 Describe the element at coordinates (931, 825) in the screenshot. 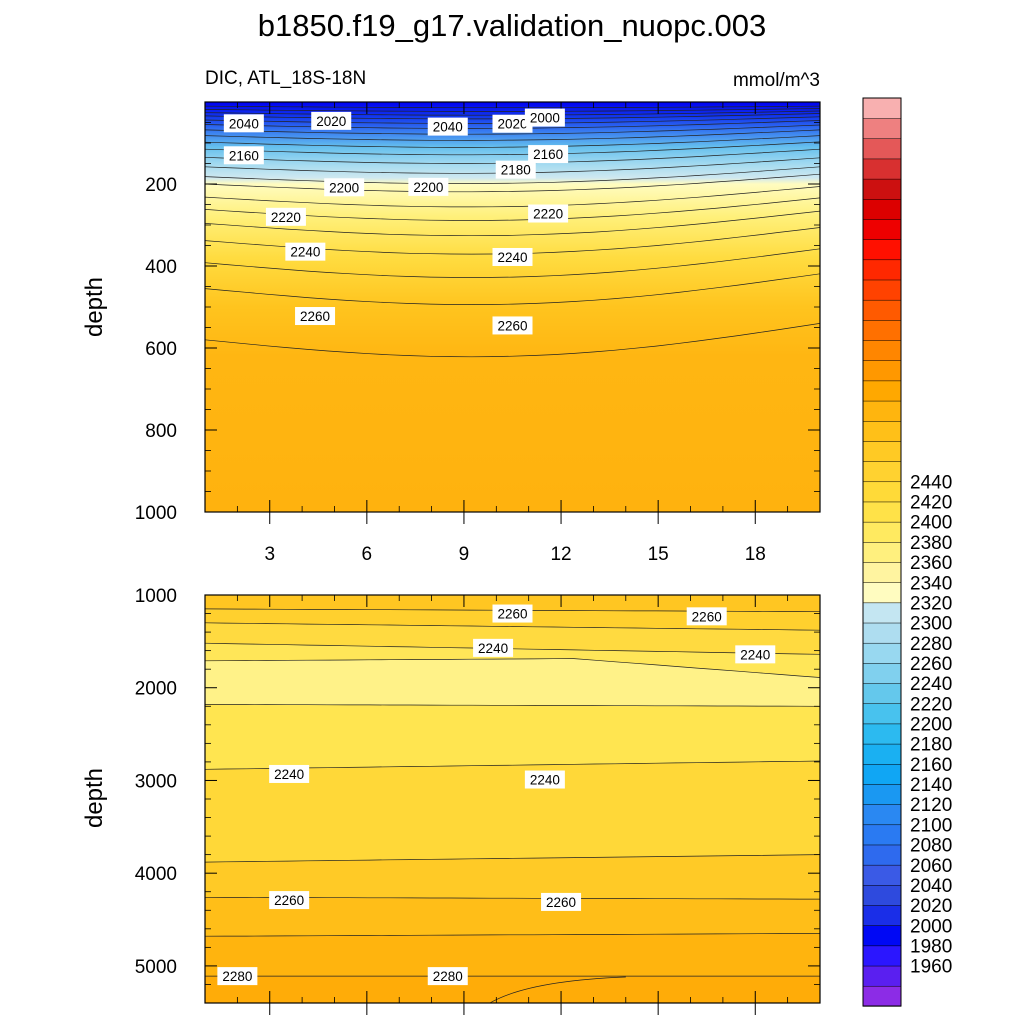

I see `colorbar-tick-label: 2100` at that location.